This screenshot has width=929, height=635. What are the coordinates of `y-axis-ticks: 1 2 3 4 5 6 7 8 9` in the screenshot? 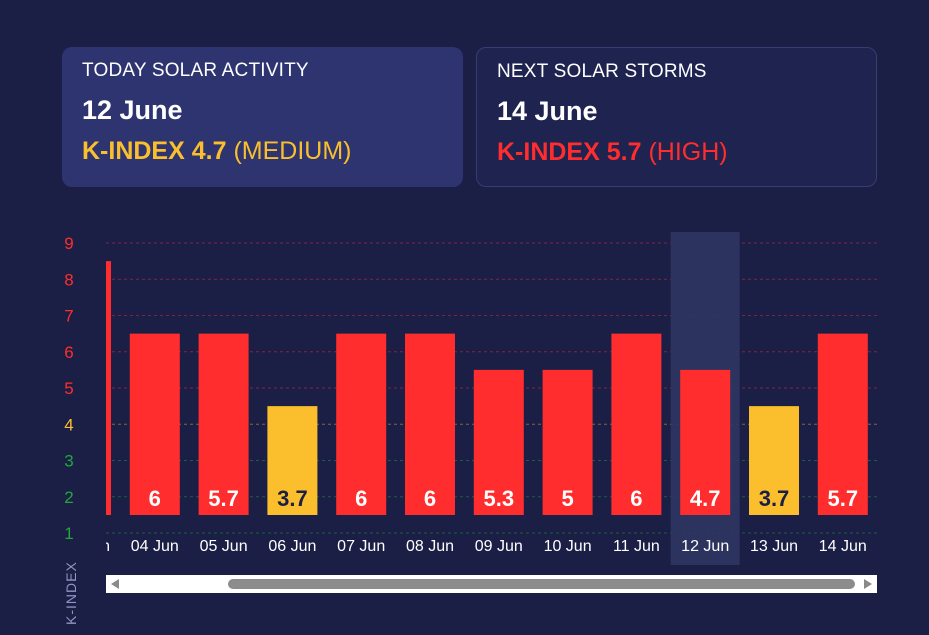 It's located at (68, 388).